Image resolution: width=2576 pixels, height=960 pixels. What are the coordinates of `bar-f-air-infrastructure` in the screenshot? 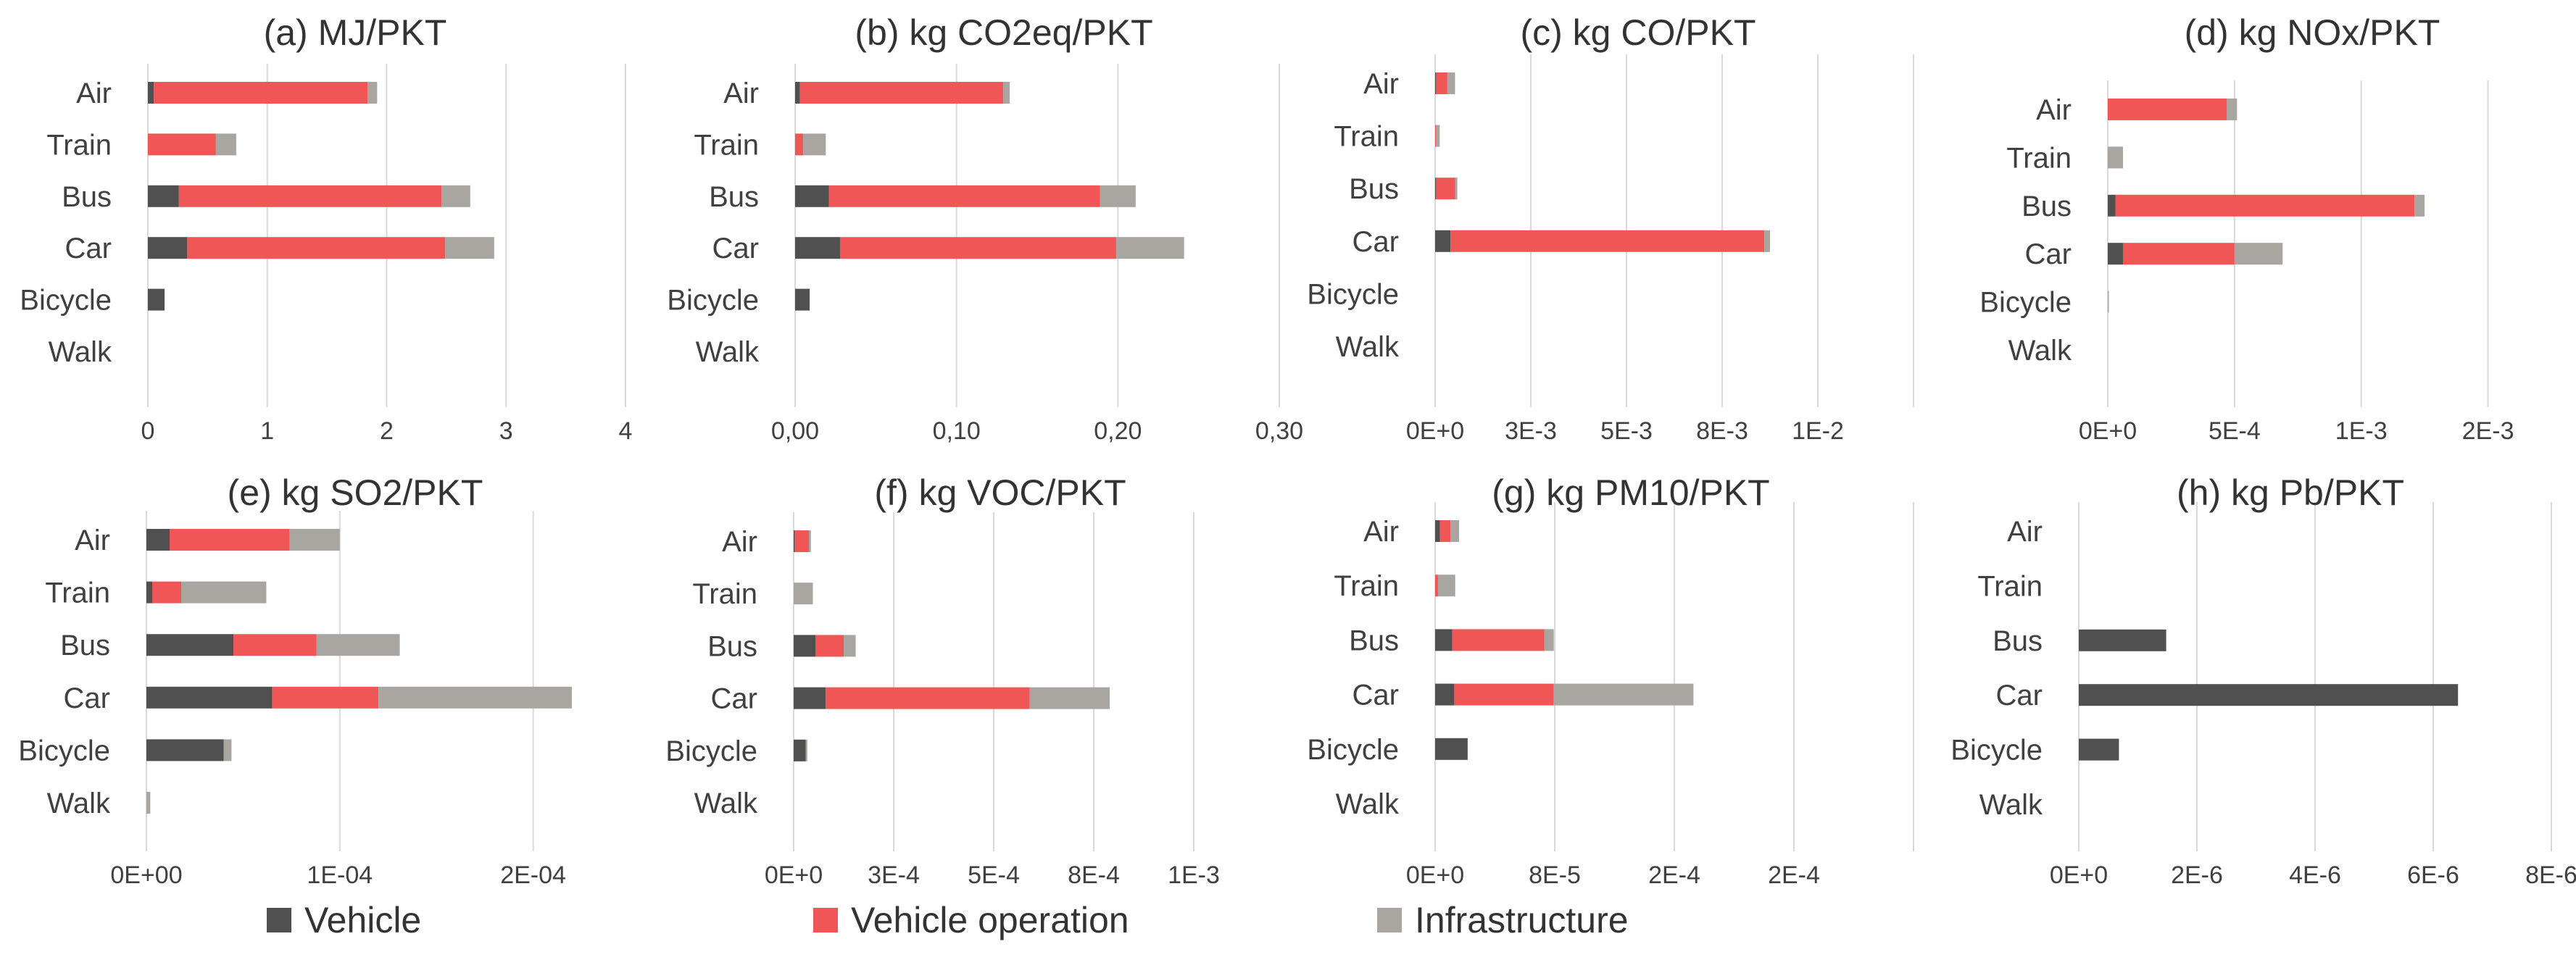 It's located at (809, 541).